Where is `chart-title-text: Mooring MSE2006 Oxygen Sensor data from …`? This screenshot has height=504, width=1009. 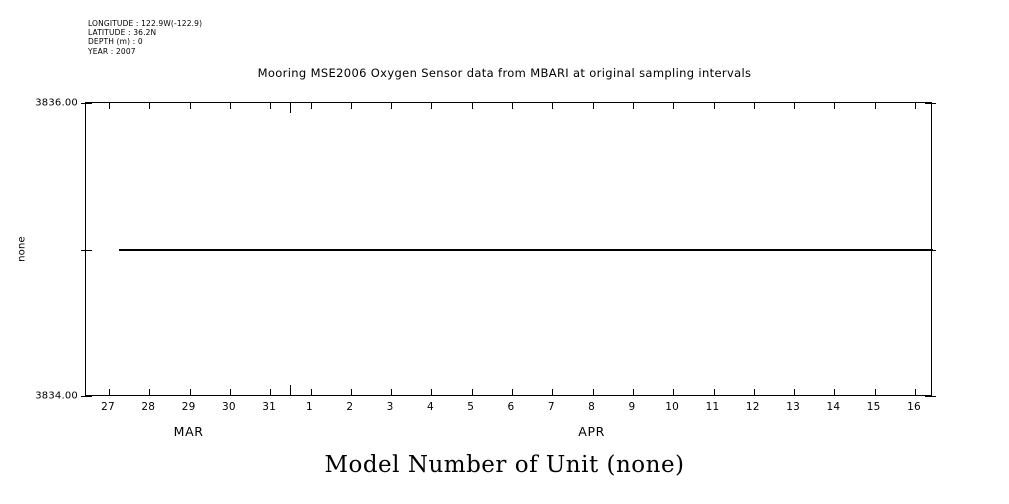
chart-title-text: Mooring MSE2006 Oxygen Sensor data from … is located at coordinates (504, 73).